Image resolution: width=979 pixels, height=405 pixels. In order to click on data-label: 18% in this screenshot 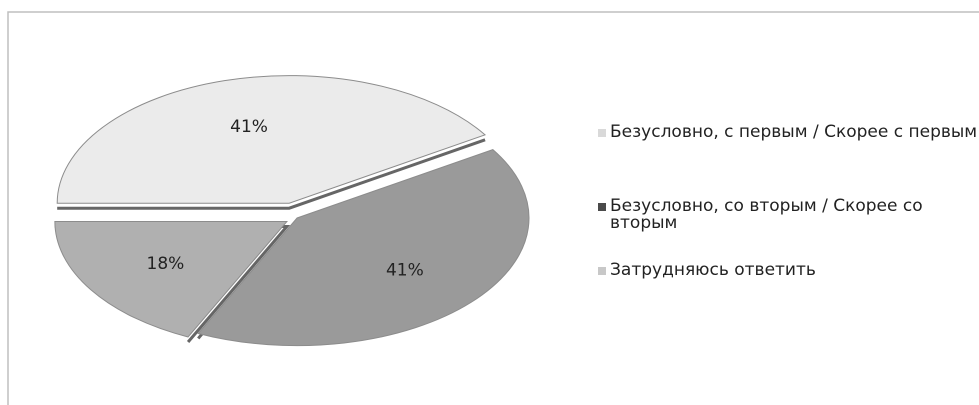, I will do `click(166, 264)`.